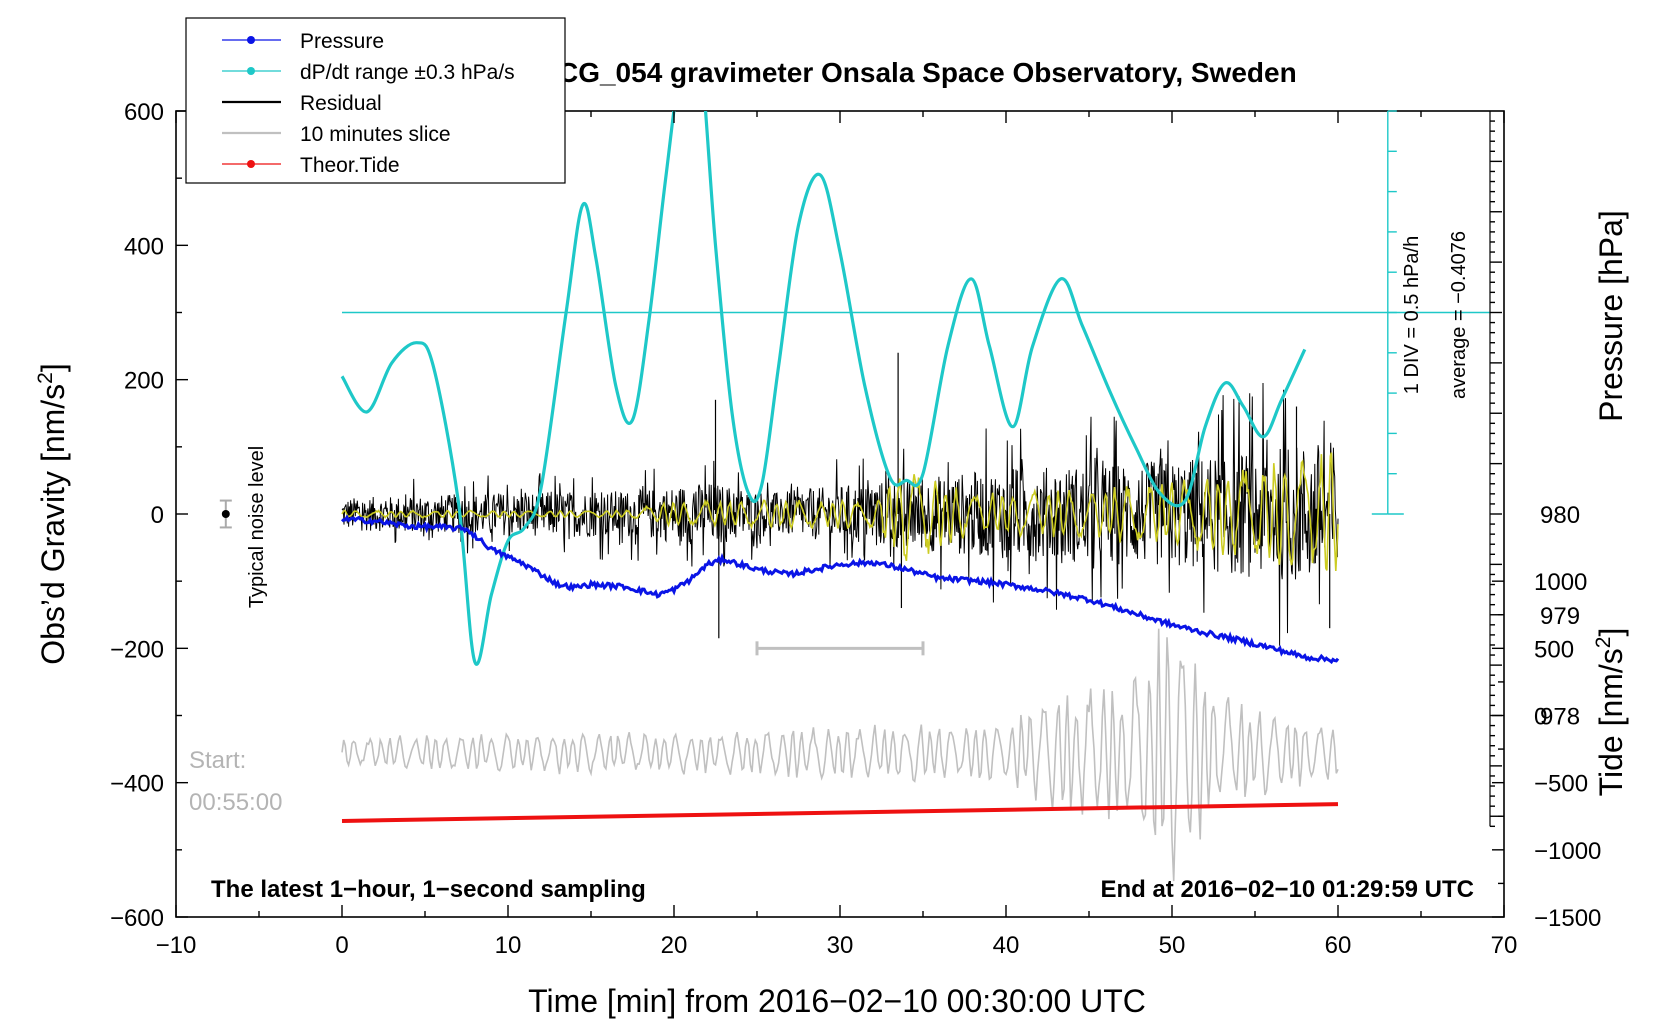  Describe the element at coordinates (1611, 316) in the screenshot. I see `pressure-axis-label: Pressure [hPa]` at that location.